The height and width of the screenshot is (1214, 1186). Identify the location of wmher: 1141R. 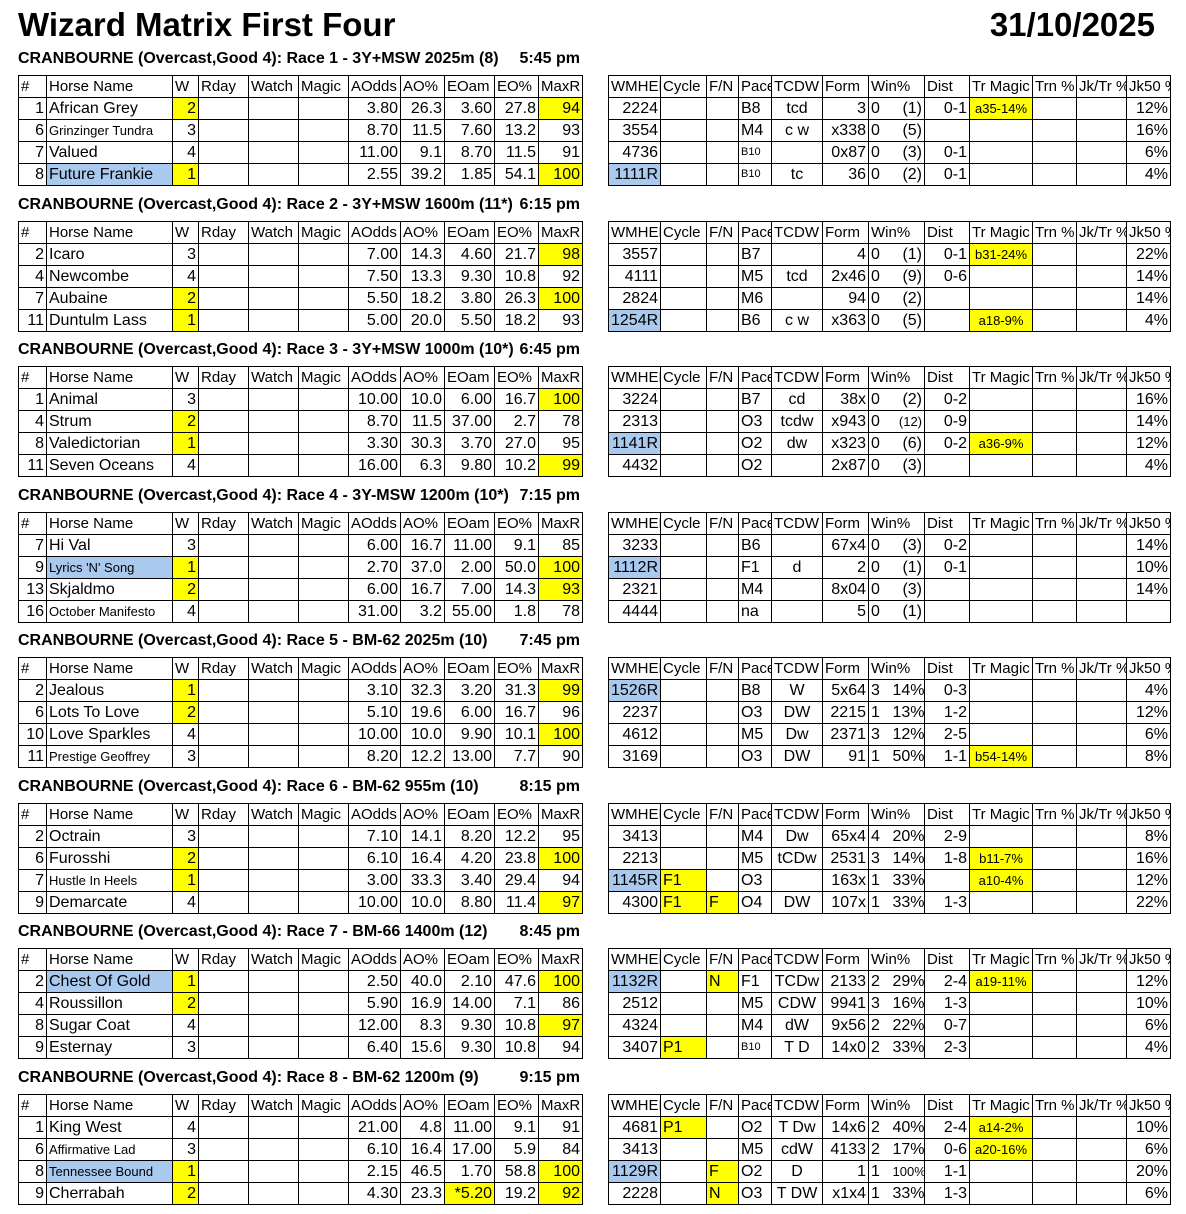
(635, 444).